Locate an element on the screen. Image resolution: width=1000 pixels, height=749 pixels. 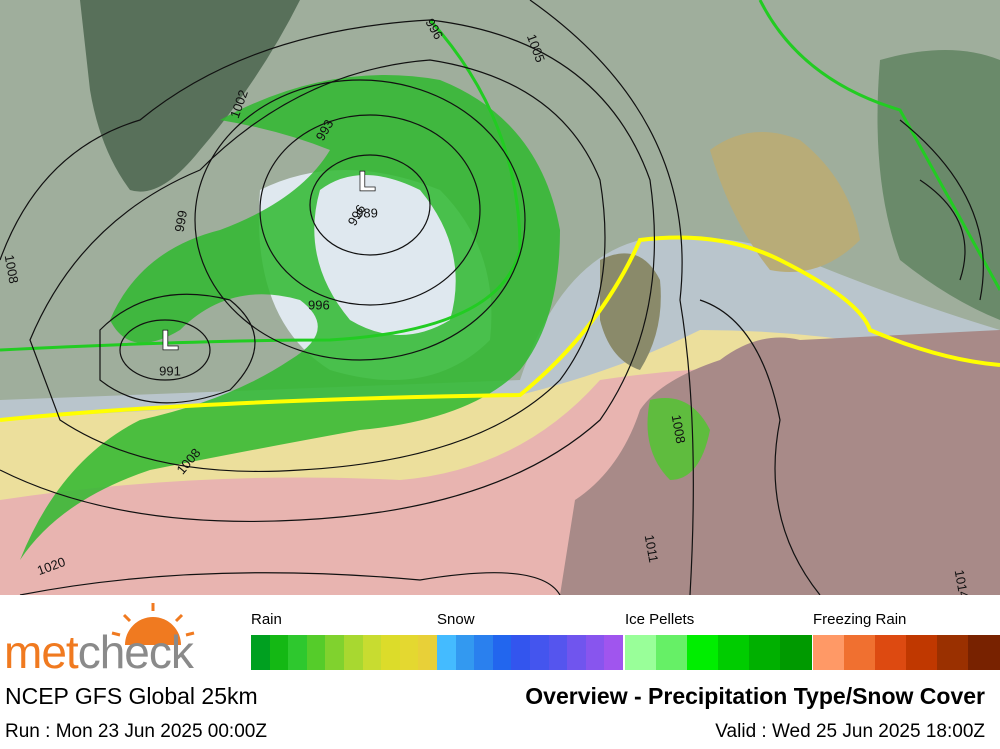
britain is located at coordinates (630, 311).